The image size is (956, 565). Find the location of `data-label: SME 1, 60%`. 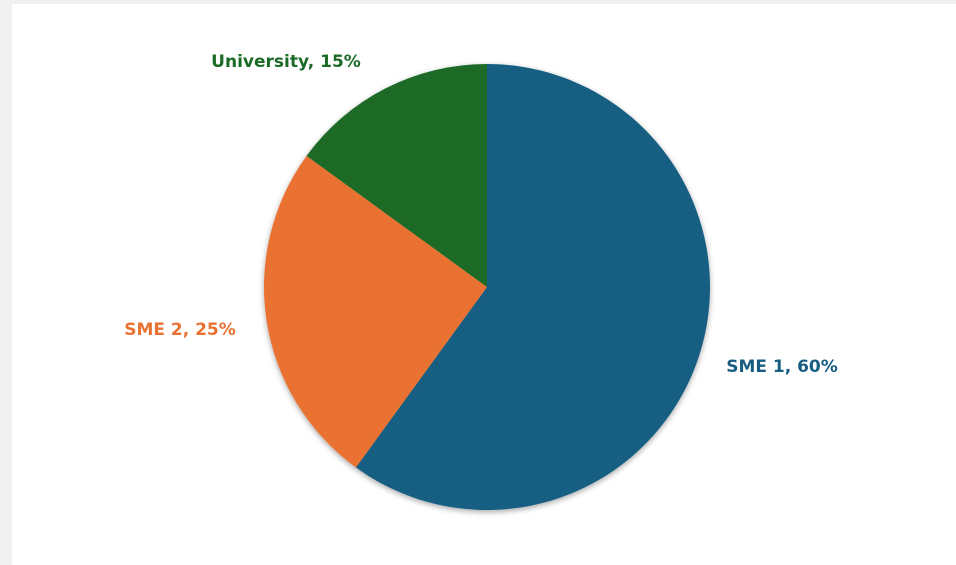

data-label: SME 1, 60% is located at coordinates (782, 367).